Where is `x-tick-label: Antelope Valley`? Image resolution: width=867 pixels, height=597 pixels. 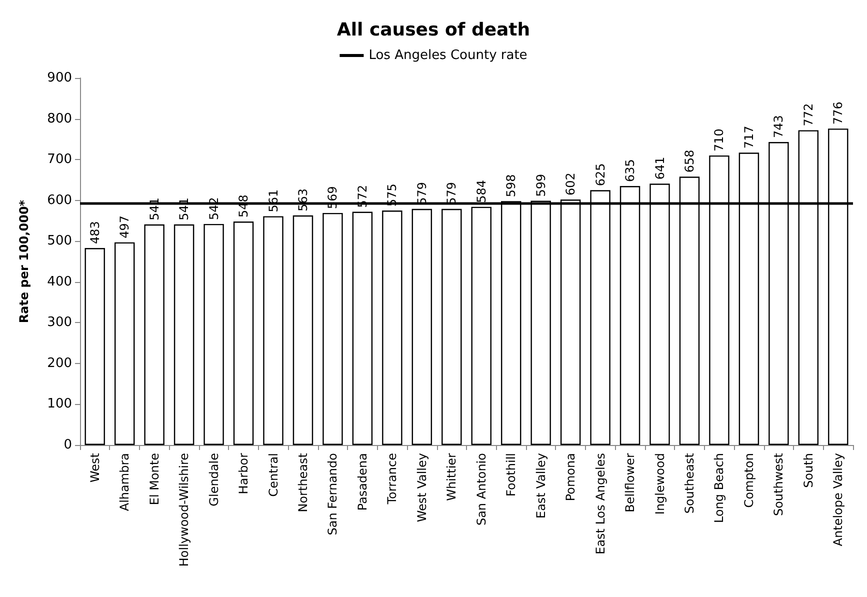 x-tick-label: Antelope Valley is located at coordinates (838, 499).